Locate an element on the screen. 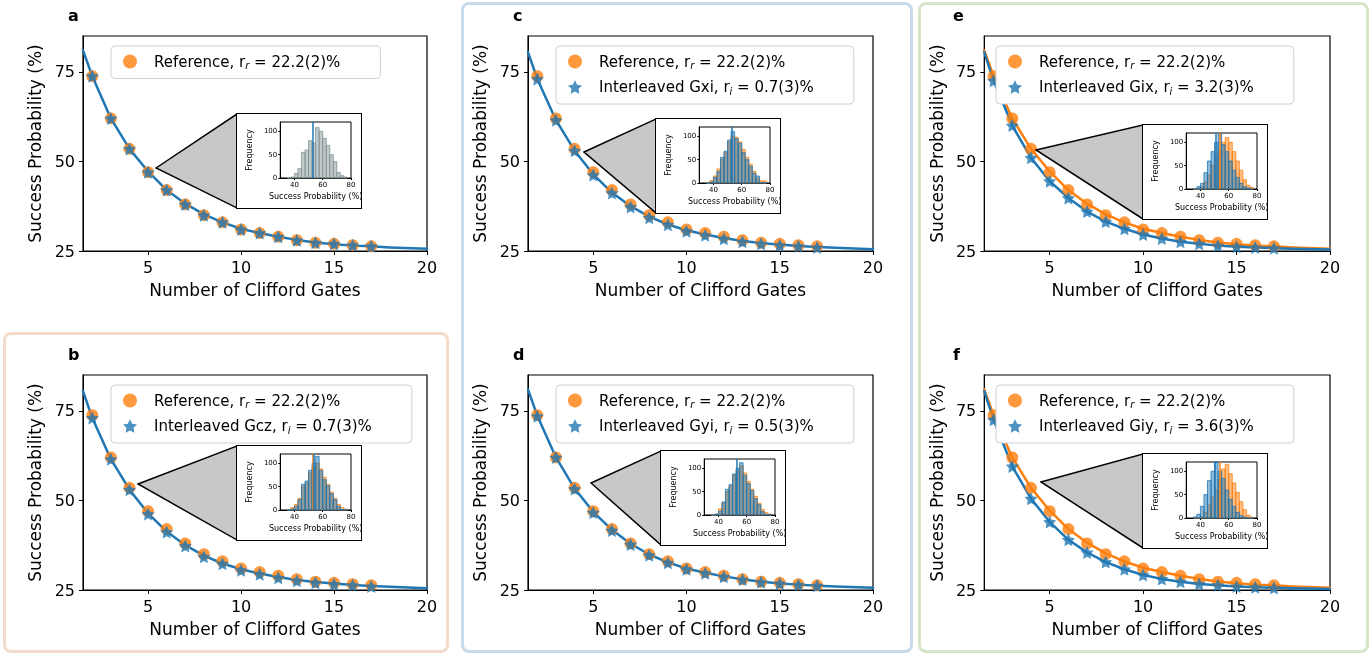  chart-title: c is located at coordinates (518, 15).